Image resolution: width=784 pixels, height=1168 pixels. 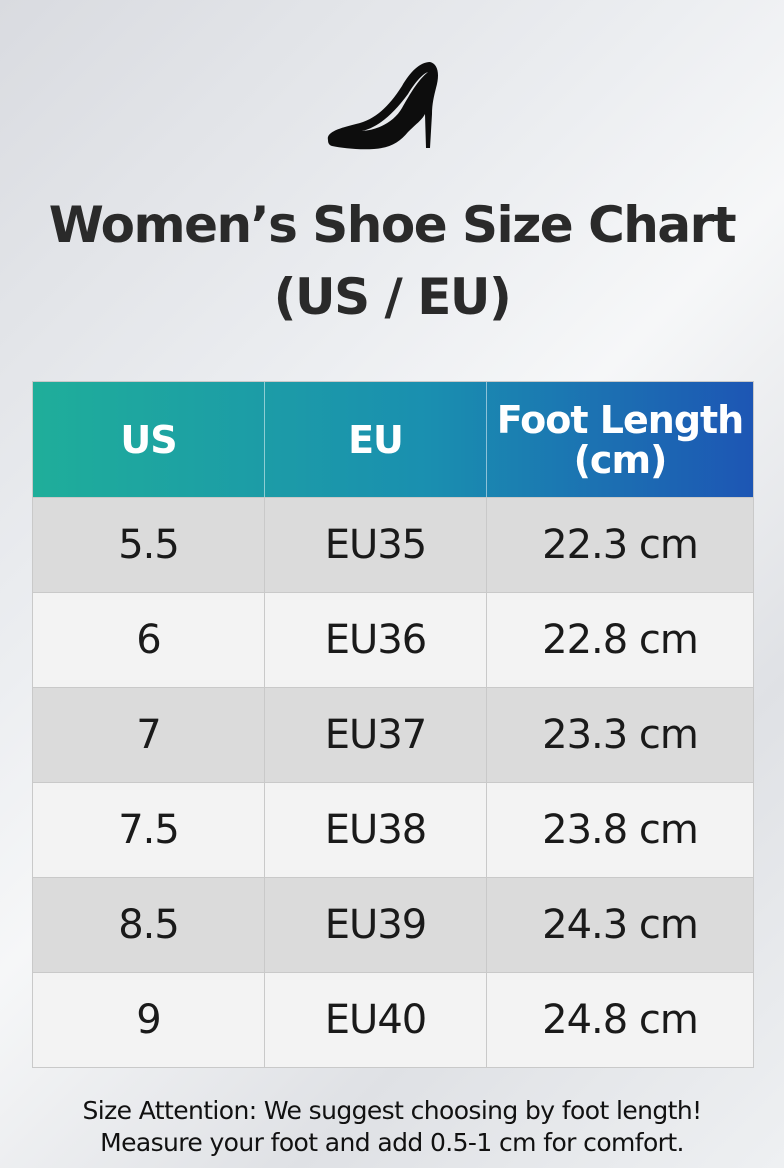 I want to click on table-cell: EU39, so click(x=376, y=925).